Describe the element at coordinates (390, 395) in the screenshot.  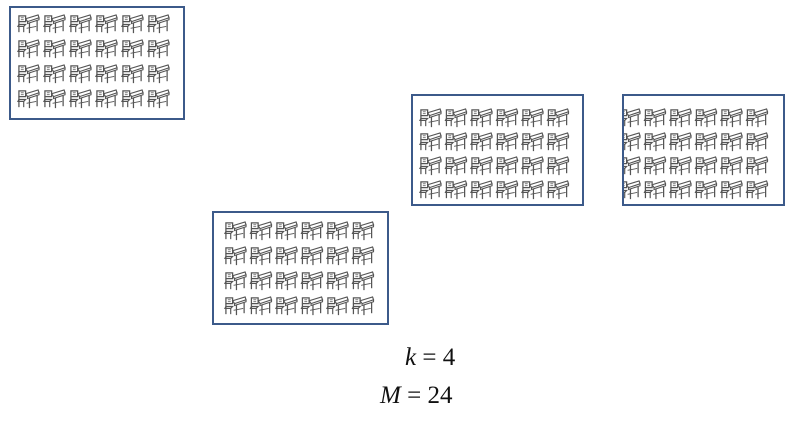
I see `equation-m-variable: M` at that location.